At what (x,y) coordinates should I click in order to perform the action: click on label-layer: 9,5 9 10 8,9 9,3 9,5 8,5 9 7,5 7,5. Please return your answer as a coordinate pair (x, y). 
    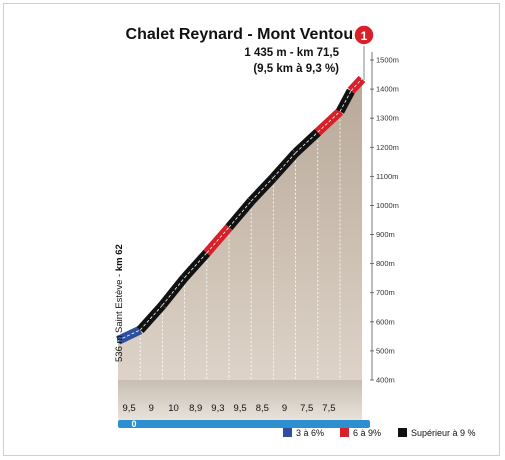
    Looking at the image, I should click on (228, 408).